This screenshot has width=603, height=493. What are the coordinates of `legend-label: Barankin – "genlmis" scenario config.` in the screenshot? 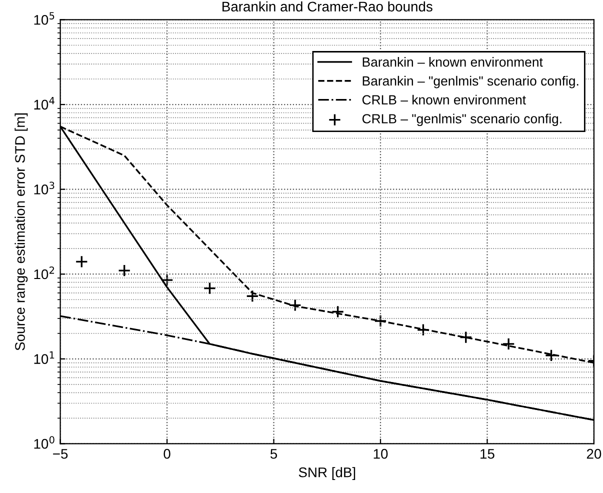 It's located at (470, 82).